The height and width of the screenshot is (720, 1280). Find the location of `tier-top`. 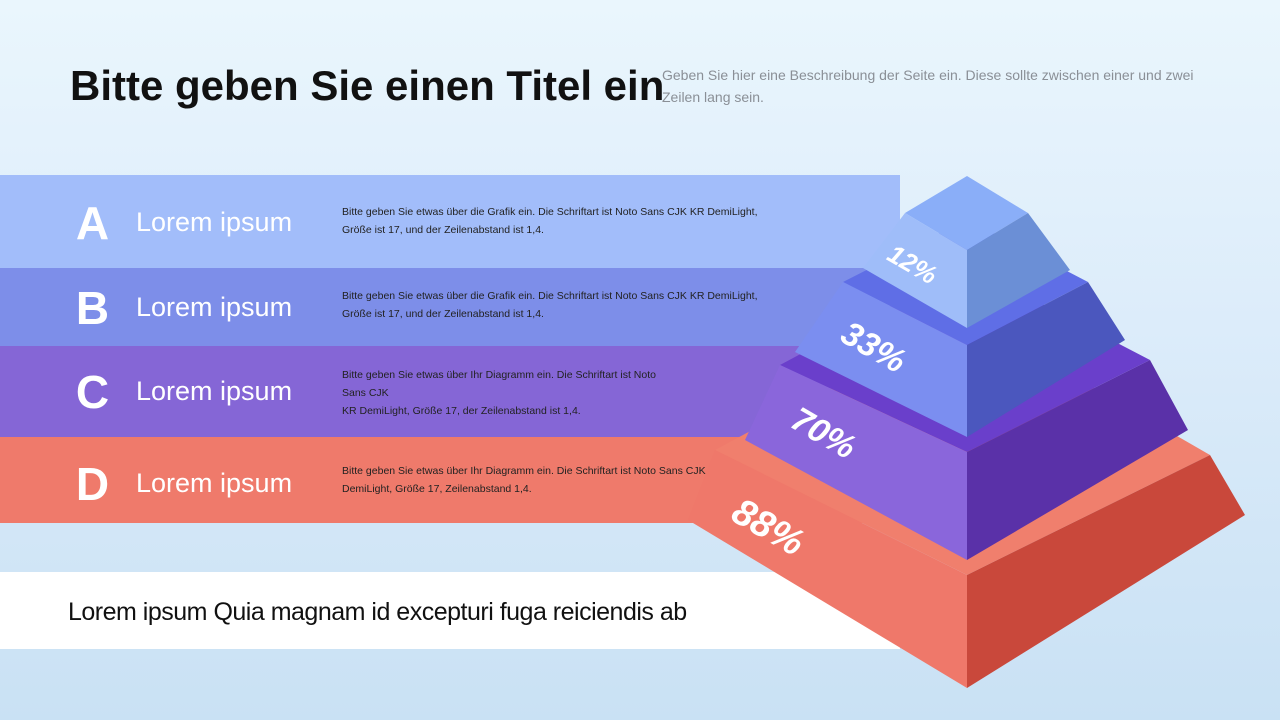

tier-top is located at coordinates (966, 213).